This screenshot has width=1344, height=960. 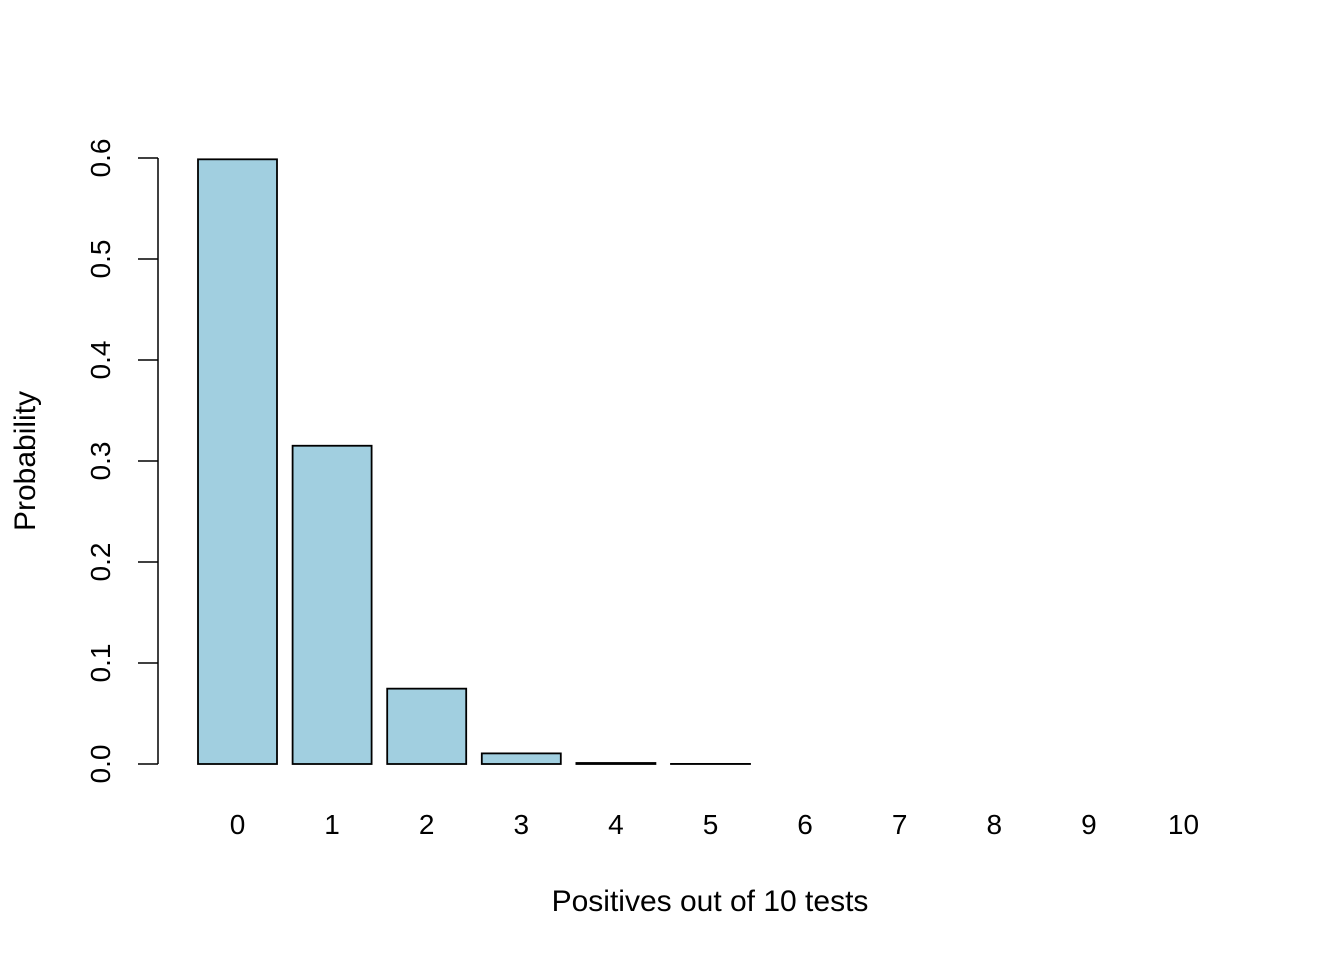 I want to click on y-tick-label-0.6: 0.6, so click(x=100, y=158).